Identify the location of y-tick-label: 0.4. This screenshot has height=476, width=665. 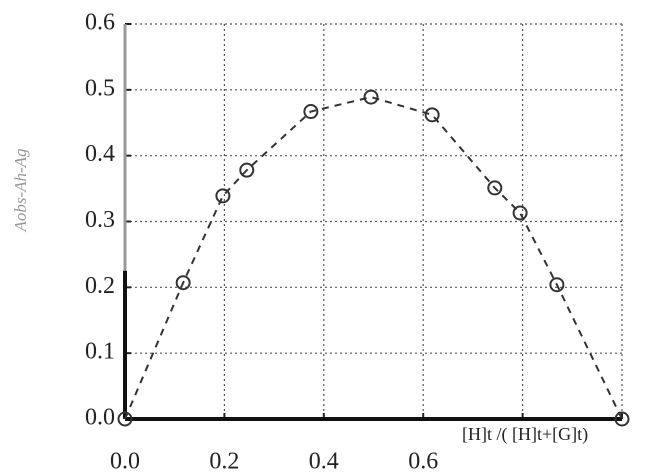
(100, 154).